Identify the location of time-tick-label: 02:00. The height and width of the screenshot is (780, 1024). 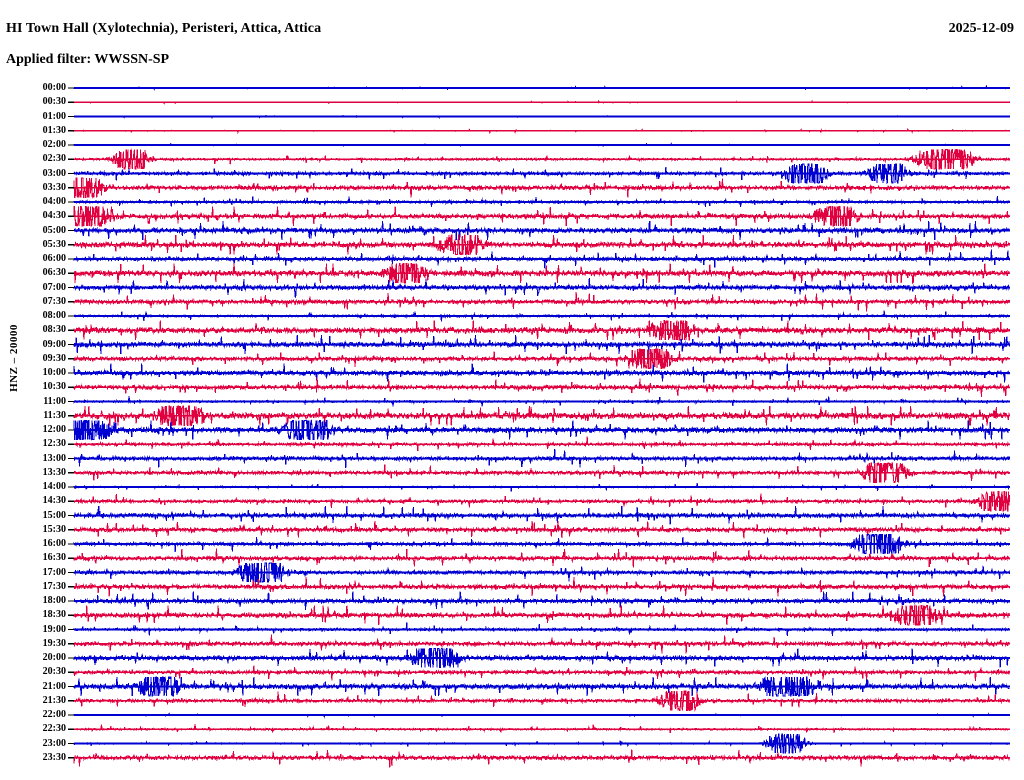
(54, 144).